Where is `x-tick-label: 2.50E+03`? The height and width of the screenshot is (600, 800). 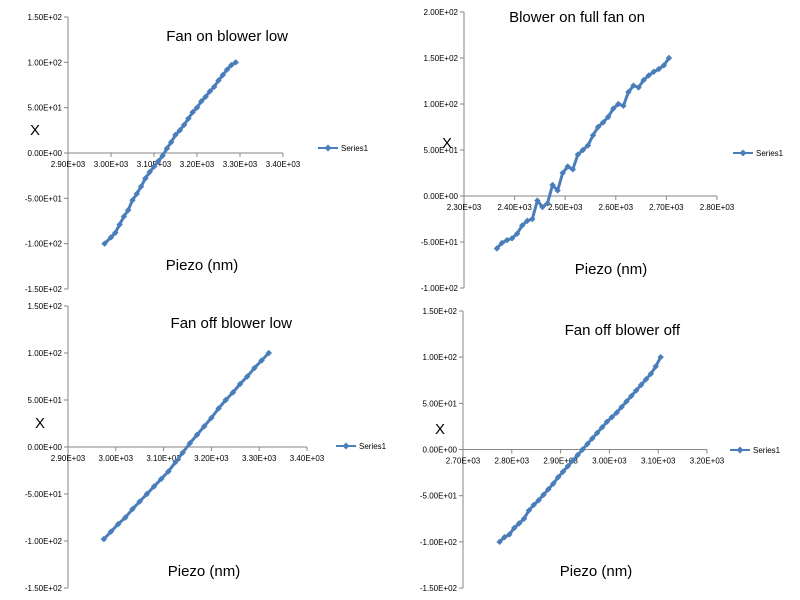
x-tick-label: 2.50E+03 is located at coordinates (565, 207).